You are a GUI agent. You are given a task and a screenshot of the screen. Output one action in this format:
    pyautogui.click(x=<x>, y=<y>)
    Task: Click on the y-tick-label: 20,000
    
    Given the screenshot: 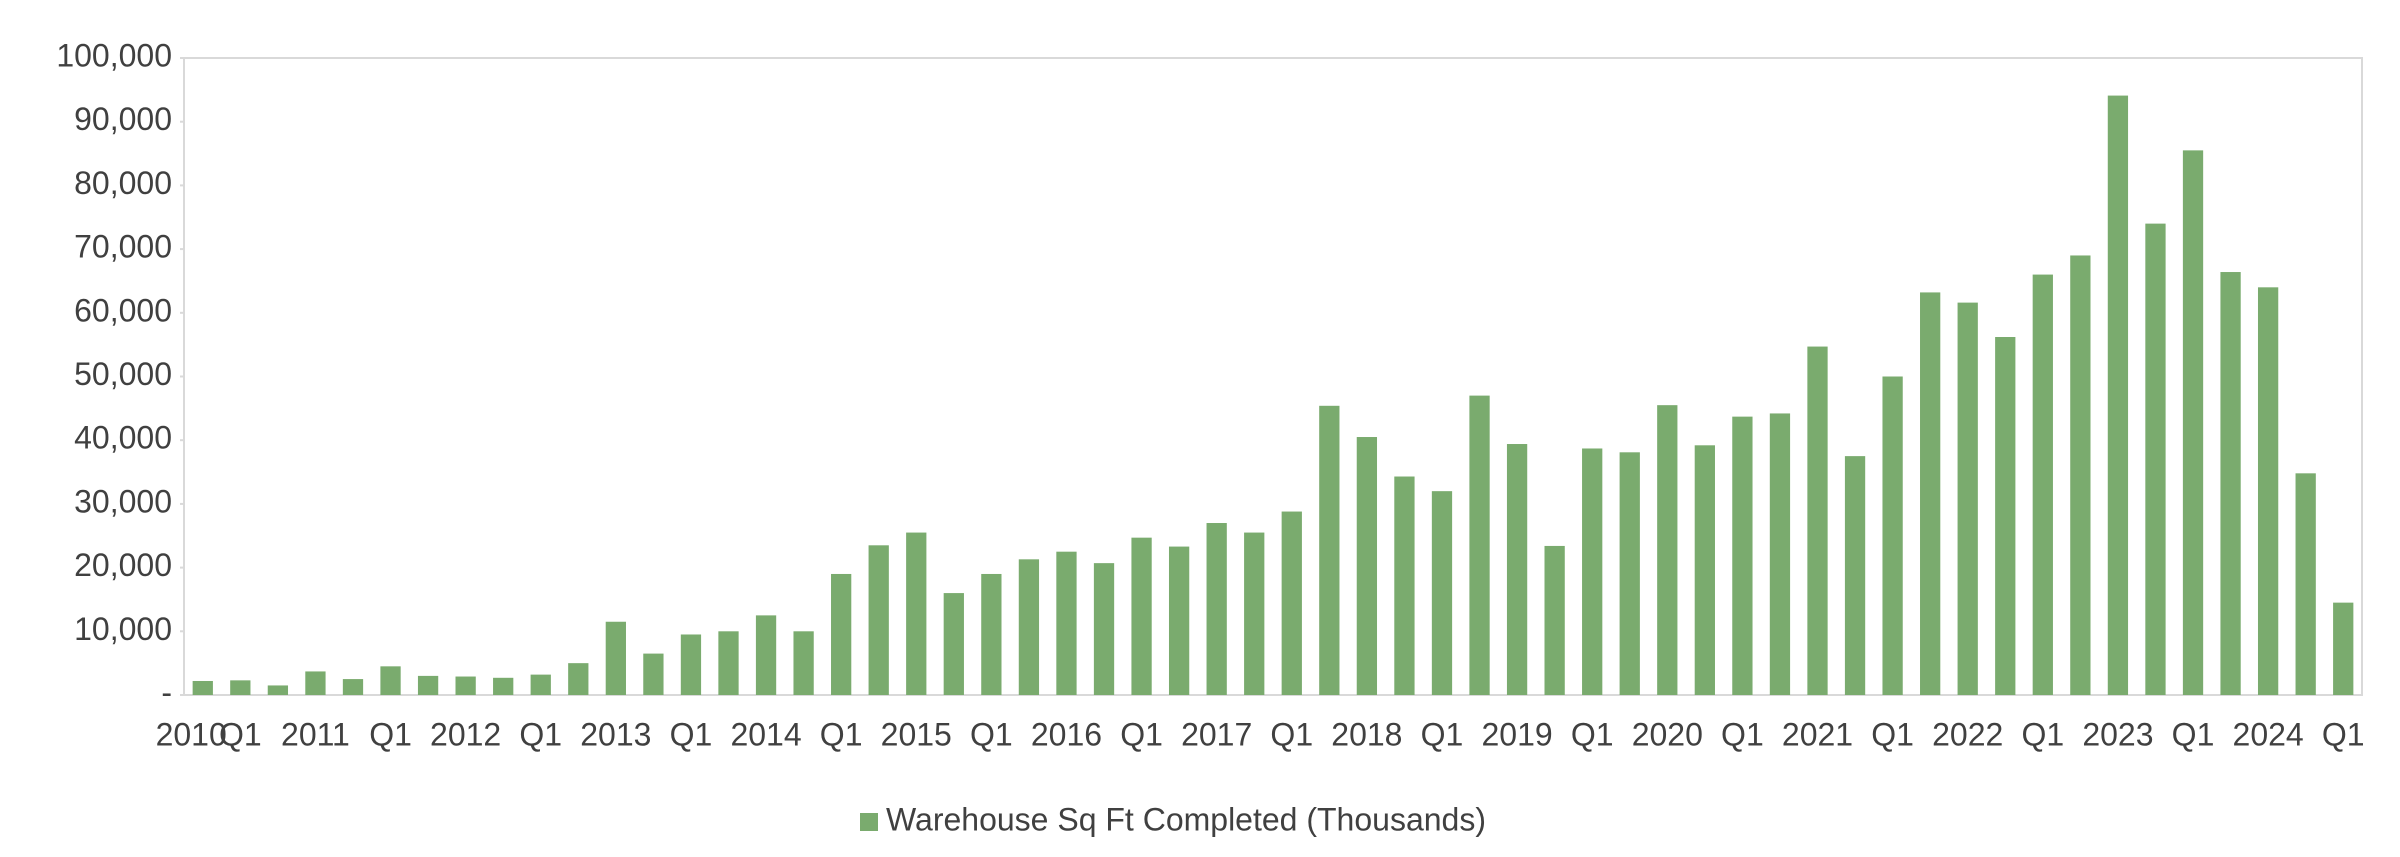 What is the action you would take?
    pyautogui.click(x=123, y=565)
    